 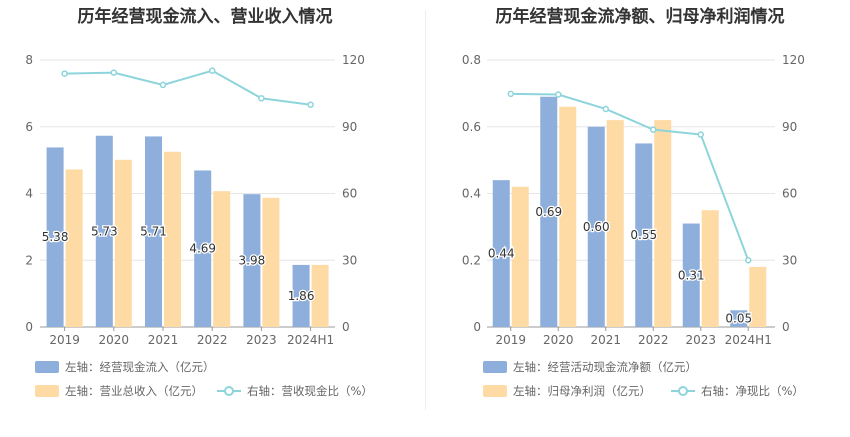 I want to click on data-label: 0.05, so click(x=738, y=319).